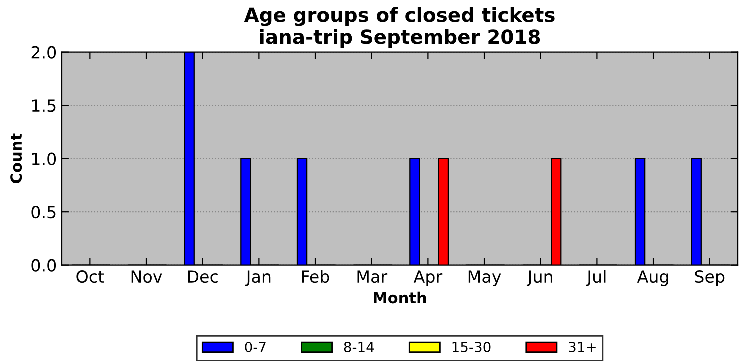  What do you see at coordinates (539, 278) in the screenshot?
I see `x-tick-label: Jun` at bounding box center [539, 278].